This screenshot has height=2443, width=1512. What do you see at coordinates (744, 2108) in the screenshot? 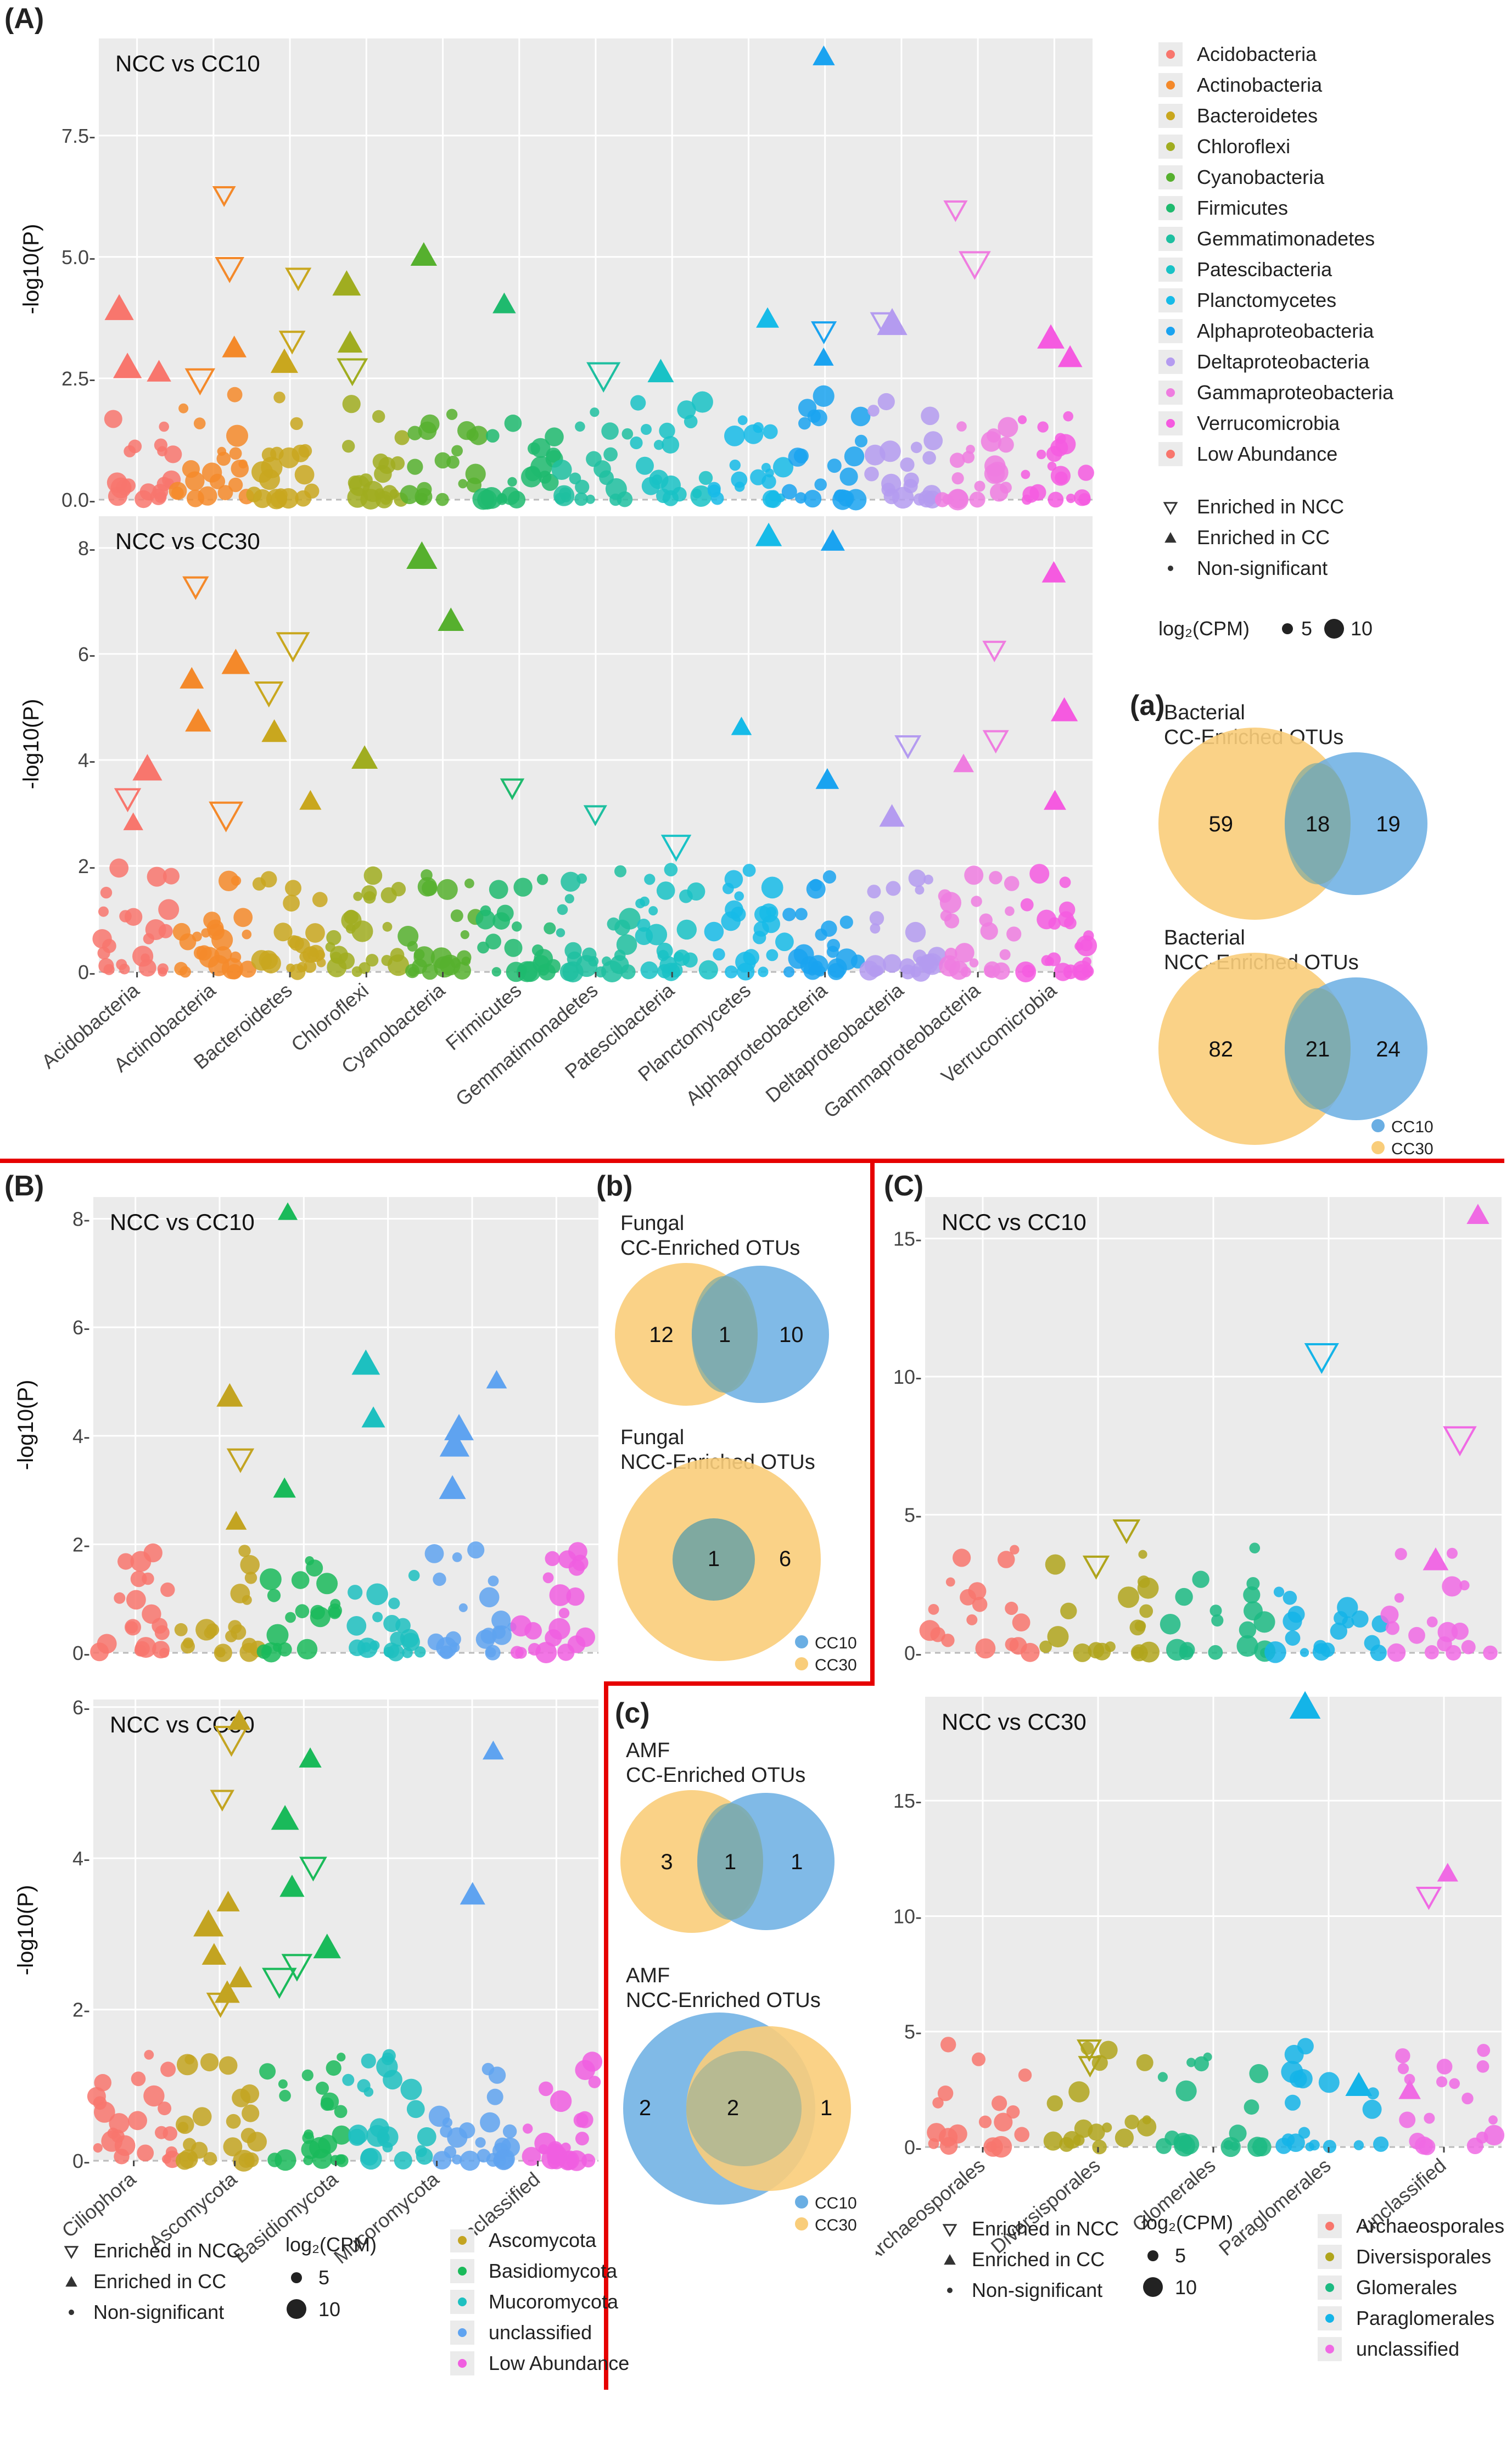
I see `venn-overlap` at bounding box center [744, 2108].